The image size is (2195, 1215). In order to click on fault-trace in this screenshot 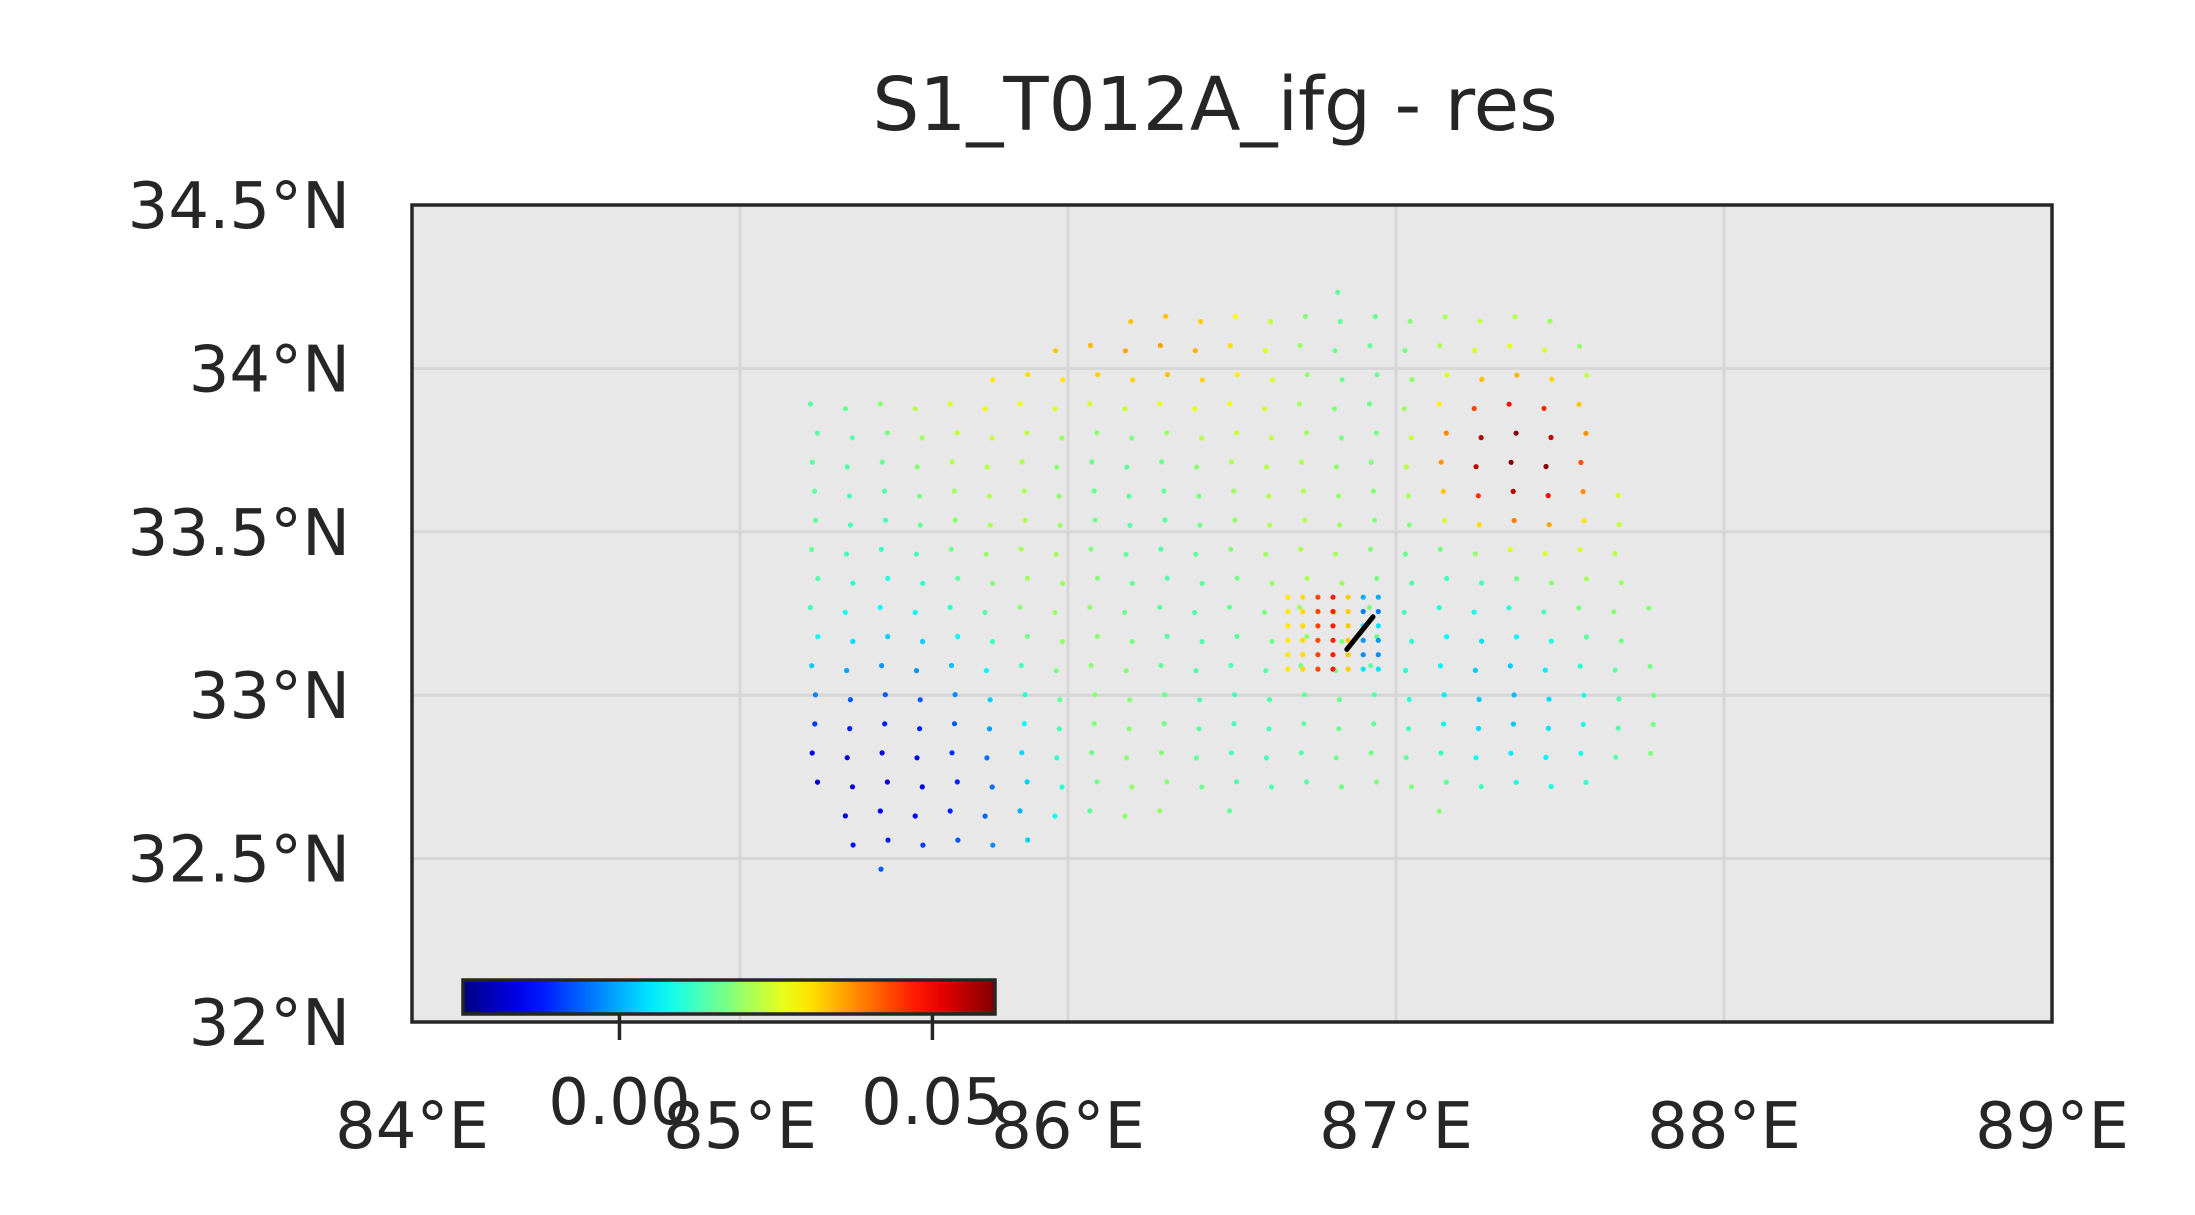, I will do `click(1360, 633)`.